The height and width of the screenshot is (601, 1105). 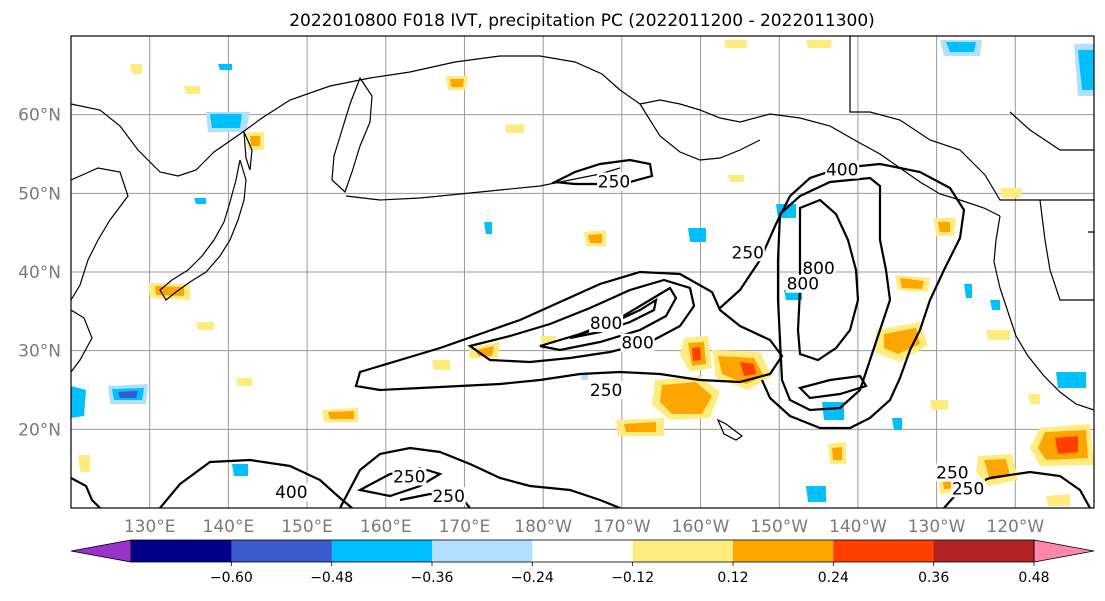 I want to click on colorbar-tick-label: −0.60, so click(x=231, y=578).